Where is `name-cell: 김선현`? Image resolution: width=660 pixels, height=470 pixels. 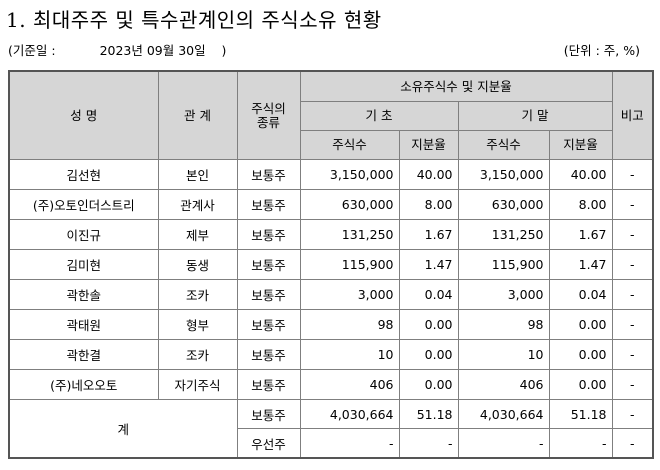
name-cell: 김선현 is located at coordinates (83, 174).